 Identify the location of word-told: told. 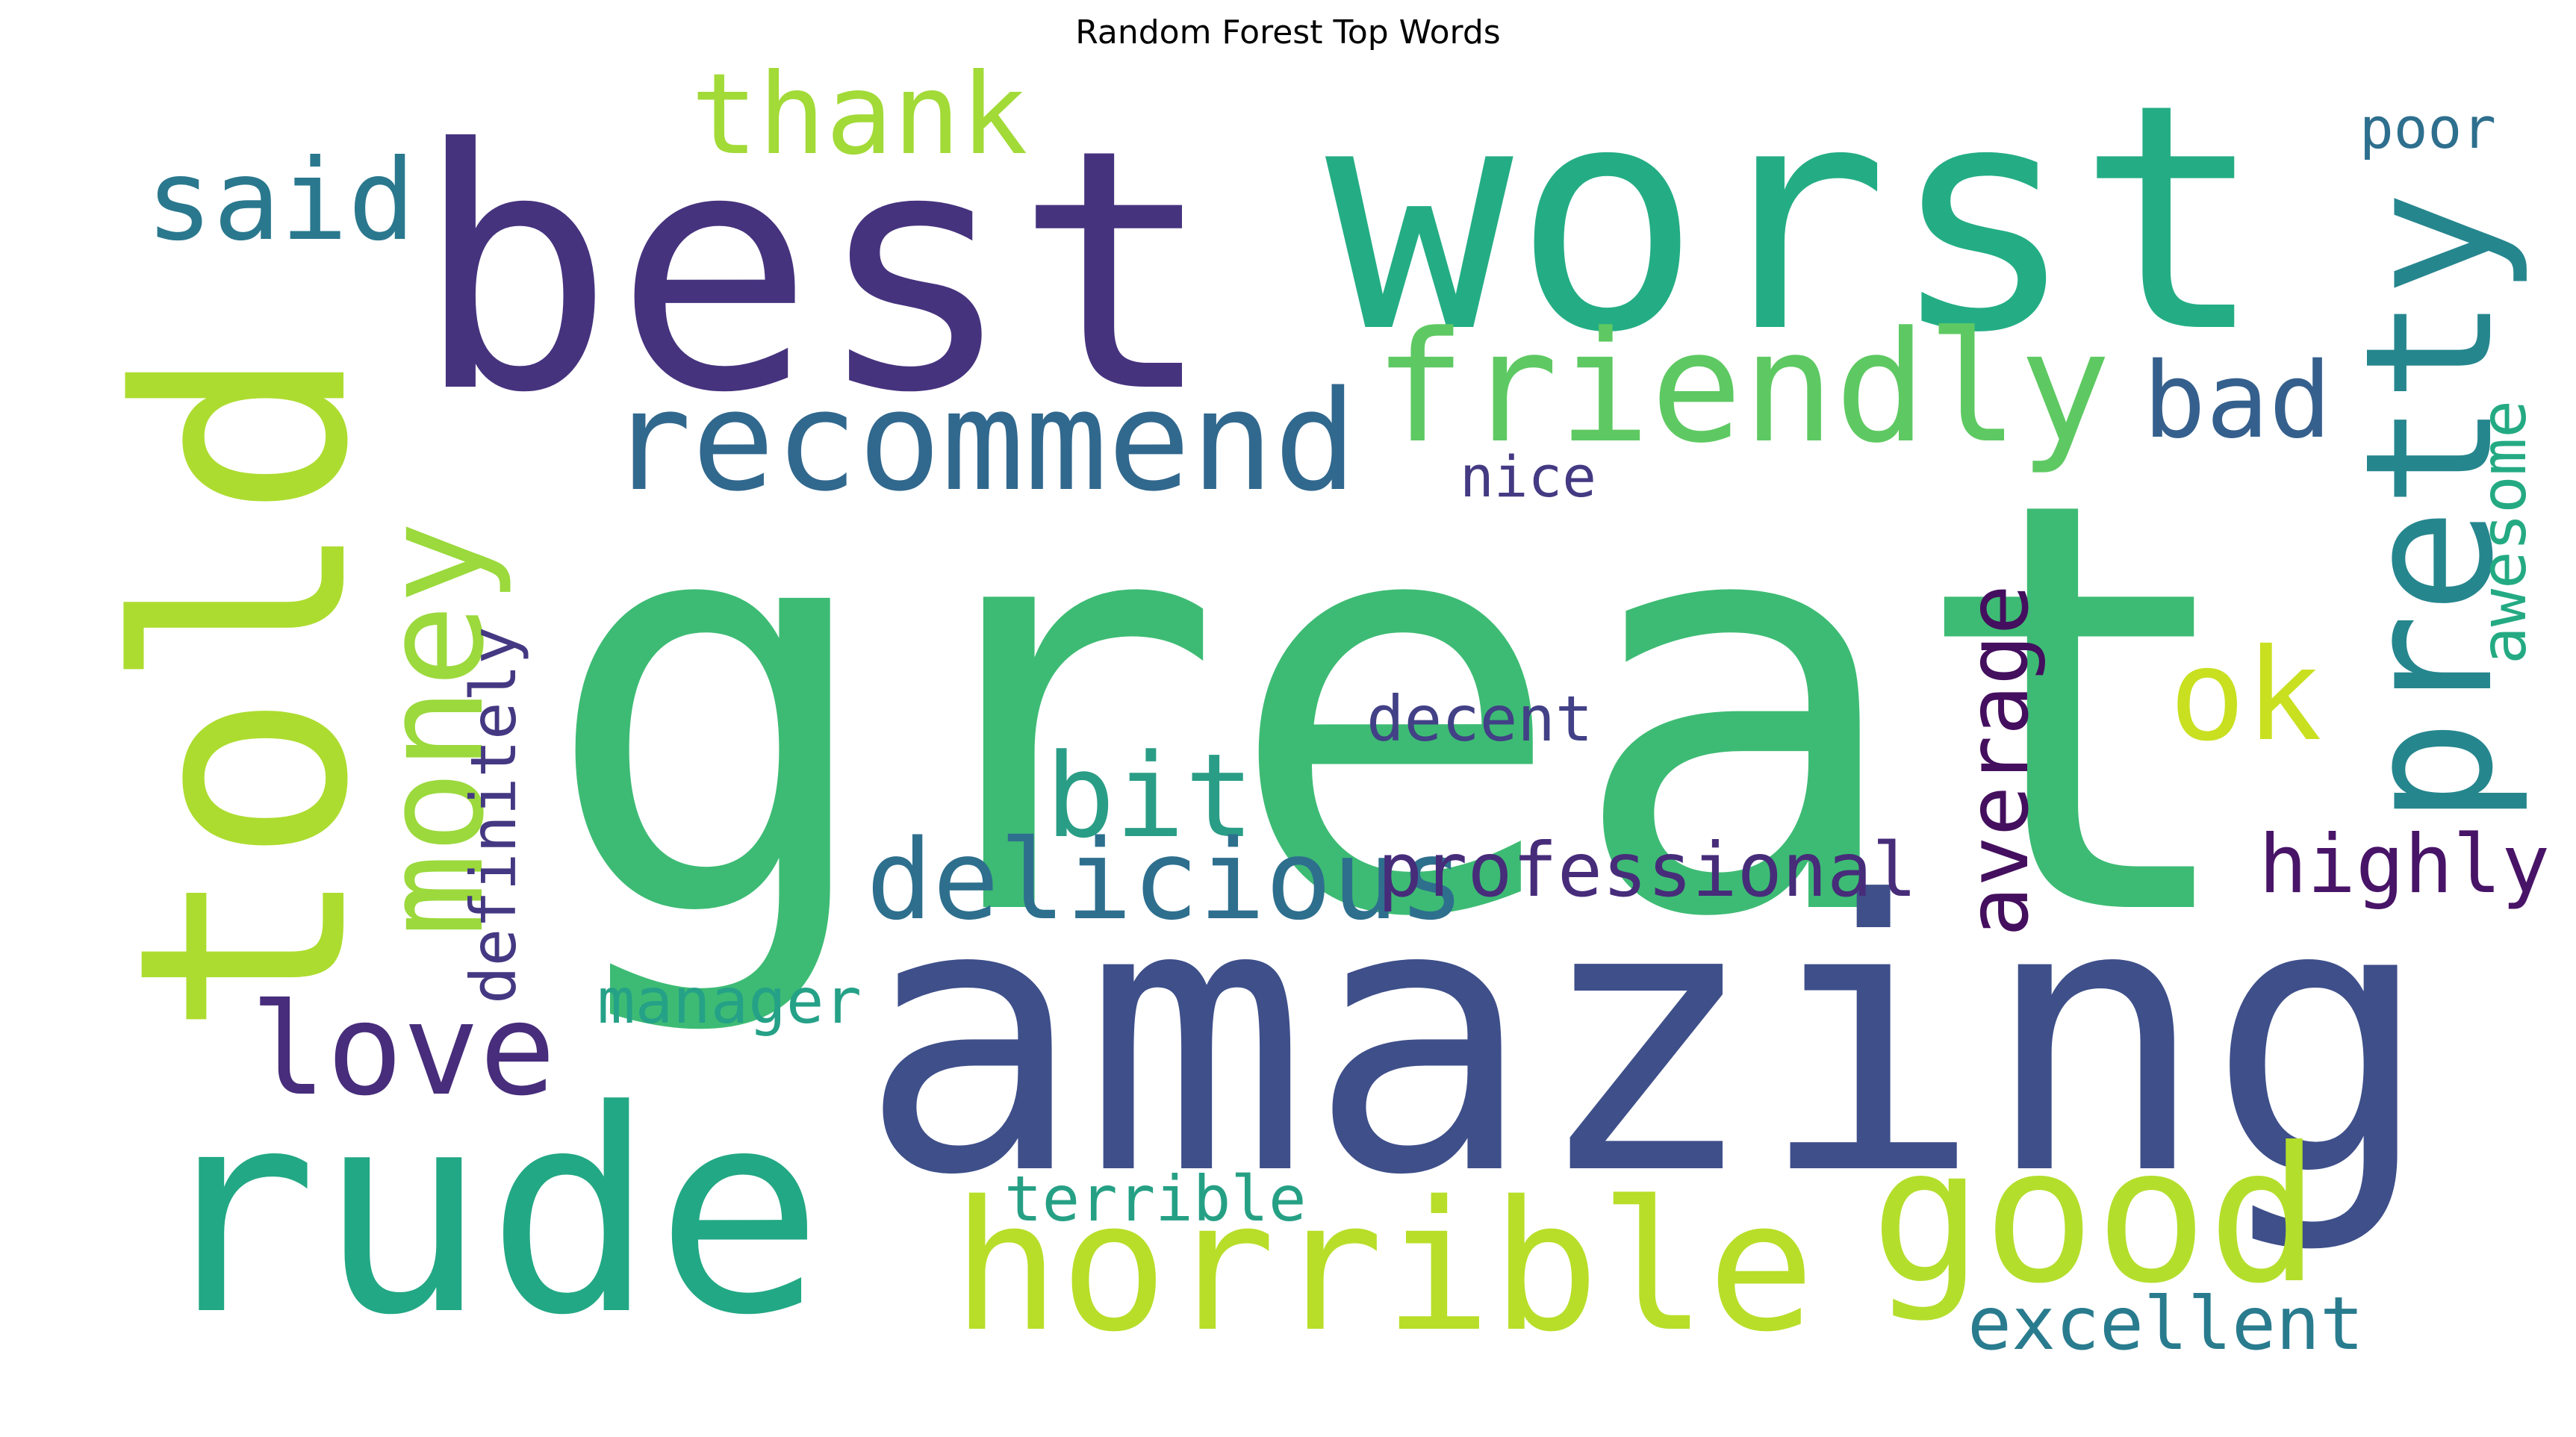
(244, 692).